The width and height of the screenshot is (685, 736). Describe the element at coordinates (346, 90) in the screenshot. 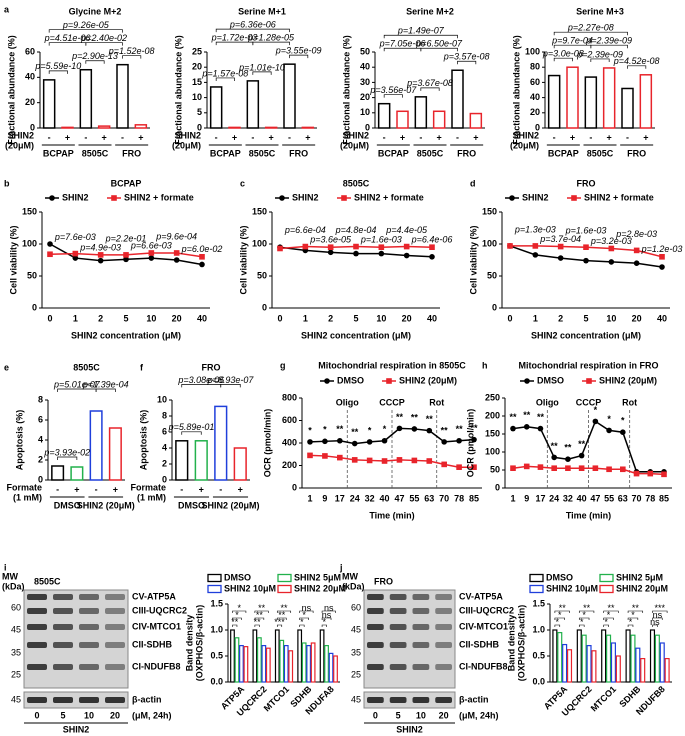

I see `y-axis-label: Fractional abundance (%)` at that location.